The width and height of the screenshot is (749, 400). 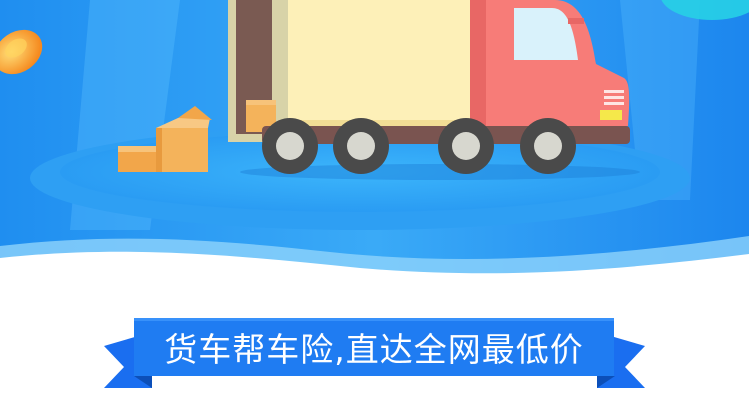 What do you see at coordinates (660, 100) in the screenshot?
I see `light-beam` at bounding box center [660, 100].